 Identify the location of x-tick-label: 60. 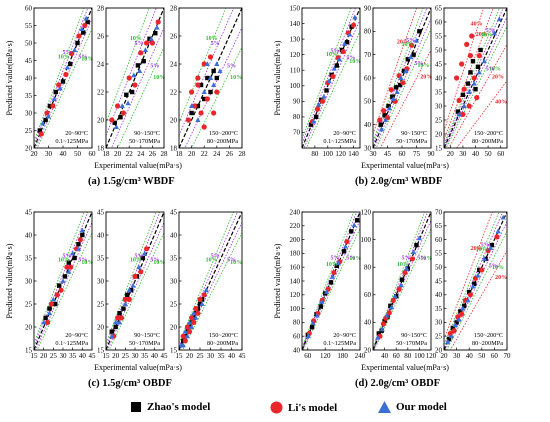
(495, 356).